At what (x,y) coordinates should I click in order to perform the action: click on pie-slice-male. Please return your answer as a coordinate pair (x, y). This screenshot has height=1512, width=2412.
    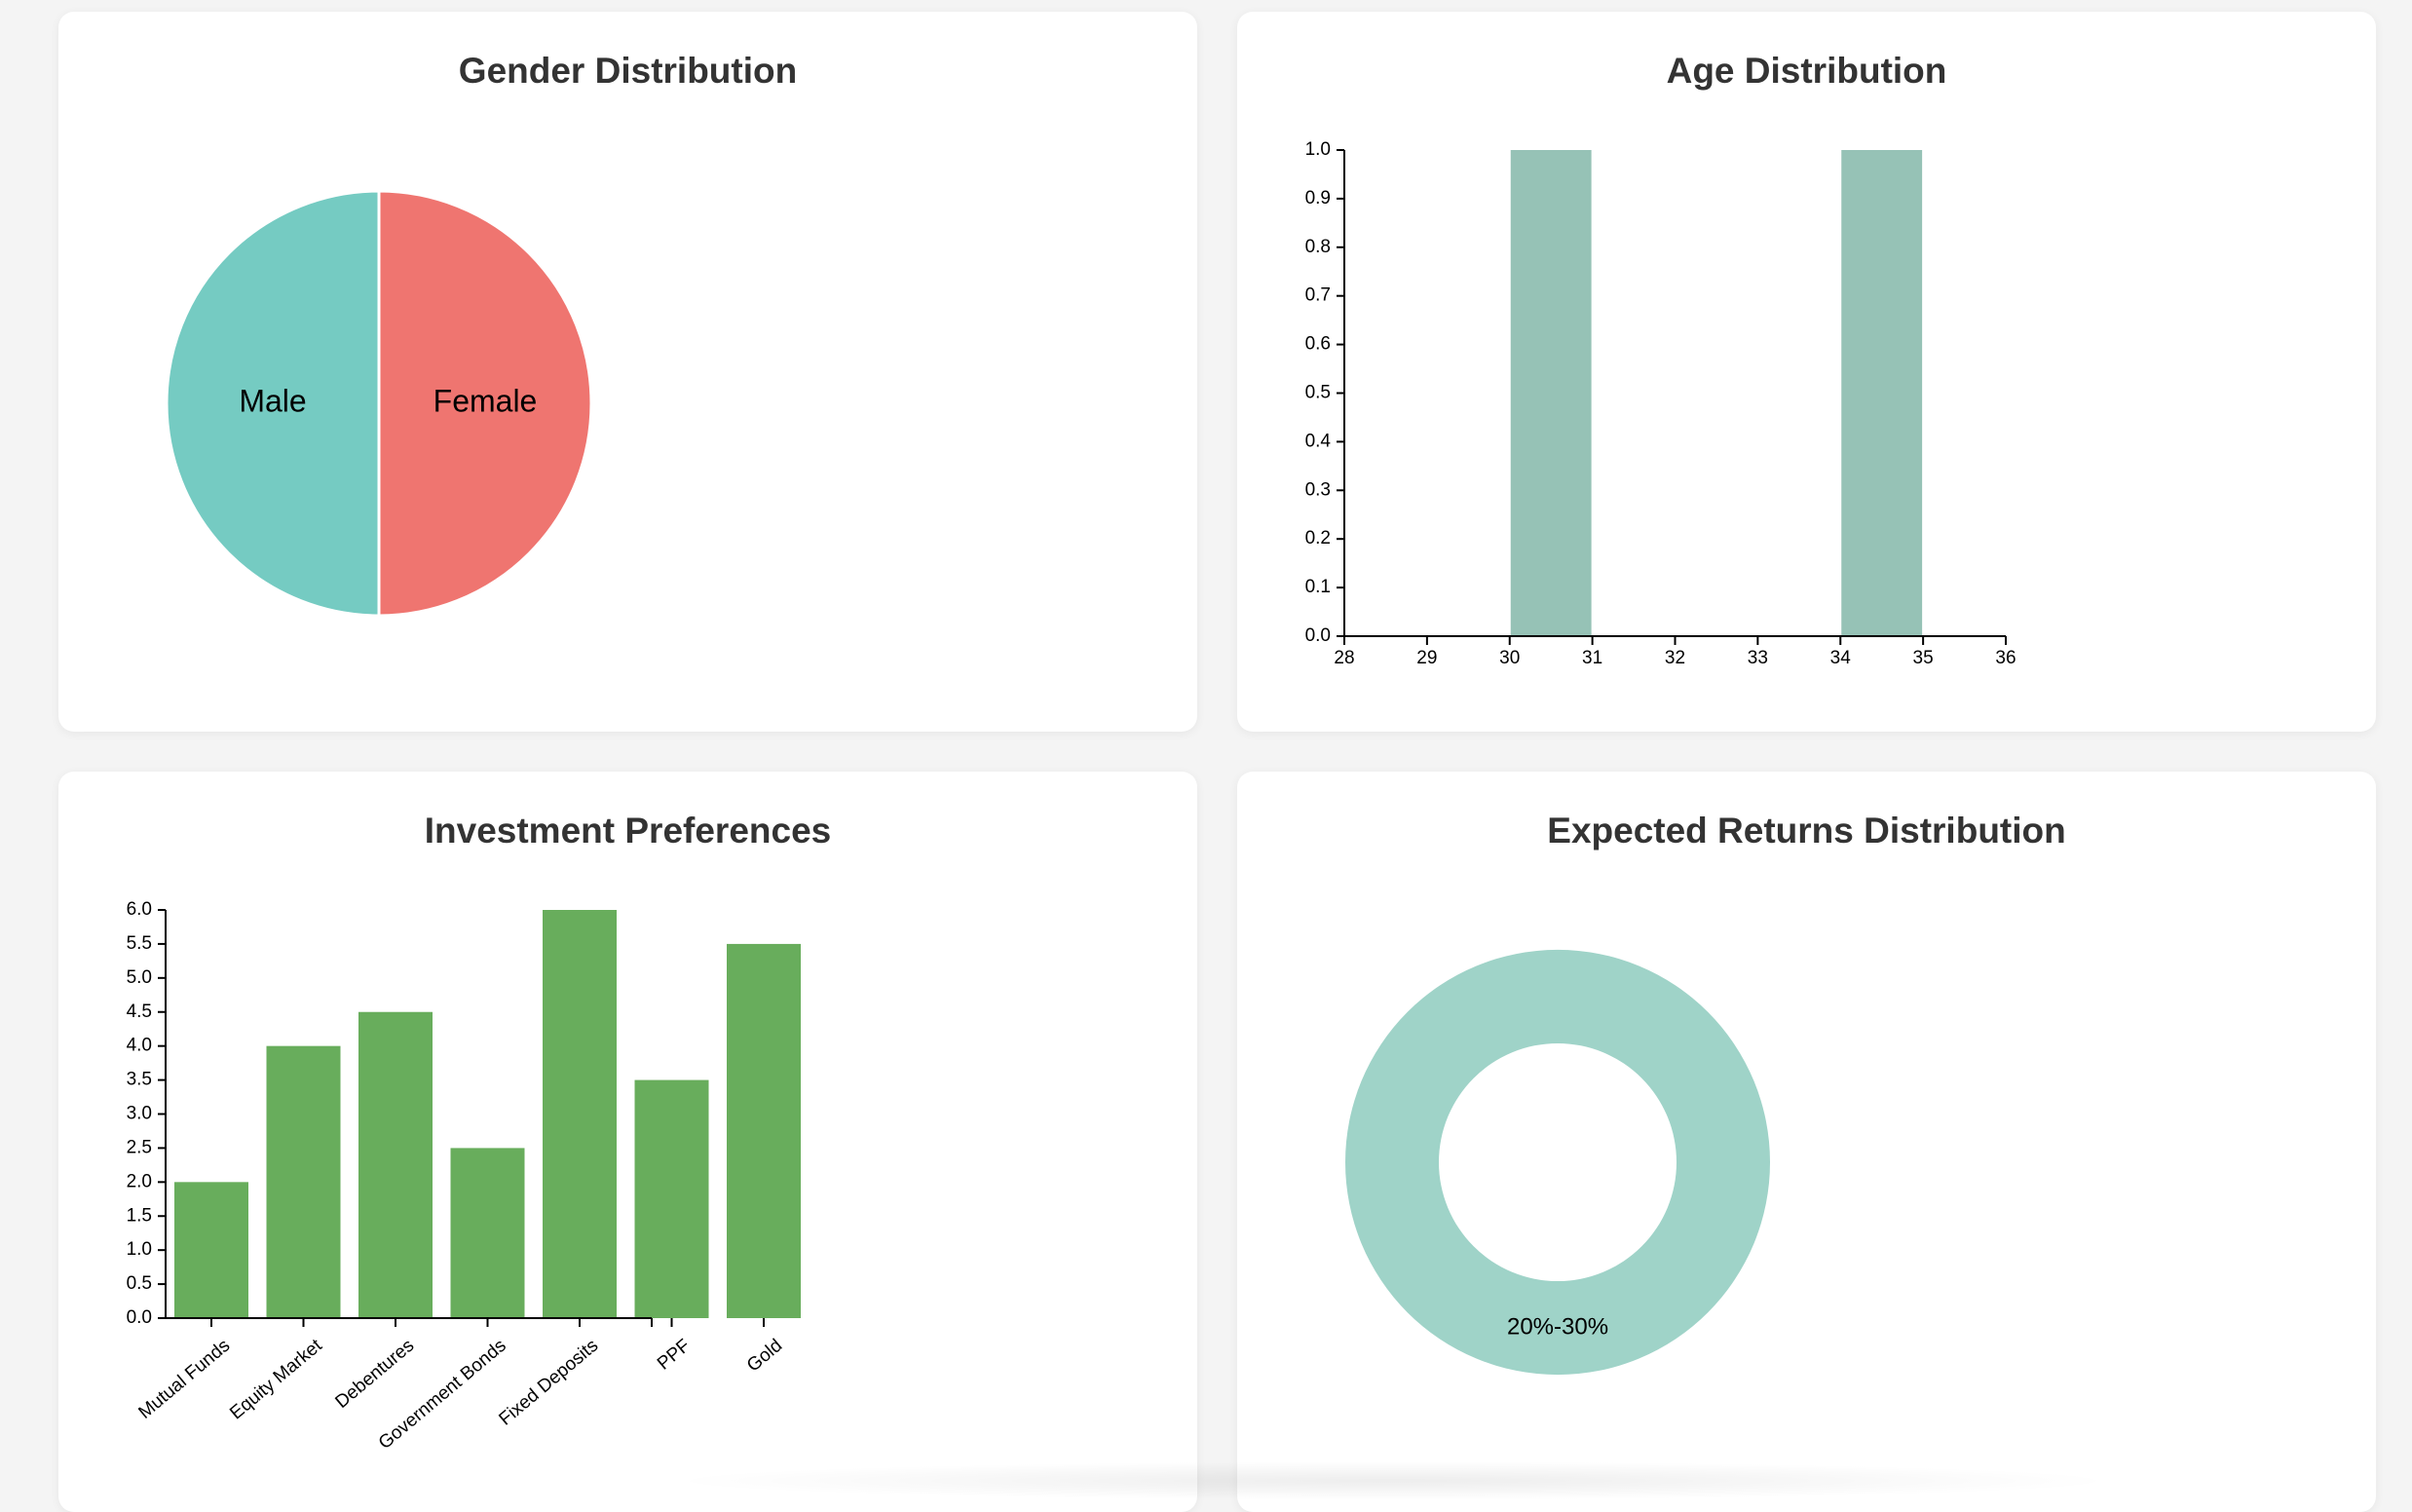
    Looking at the image, I should click on (273, 403).